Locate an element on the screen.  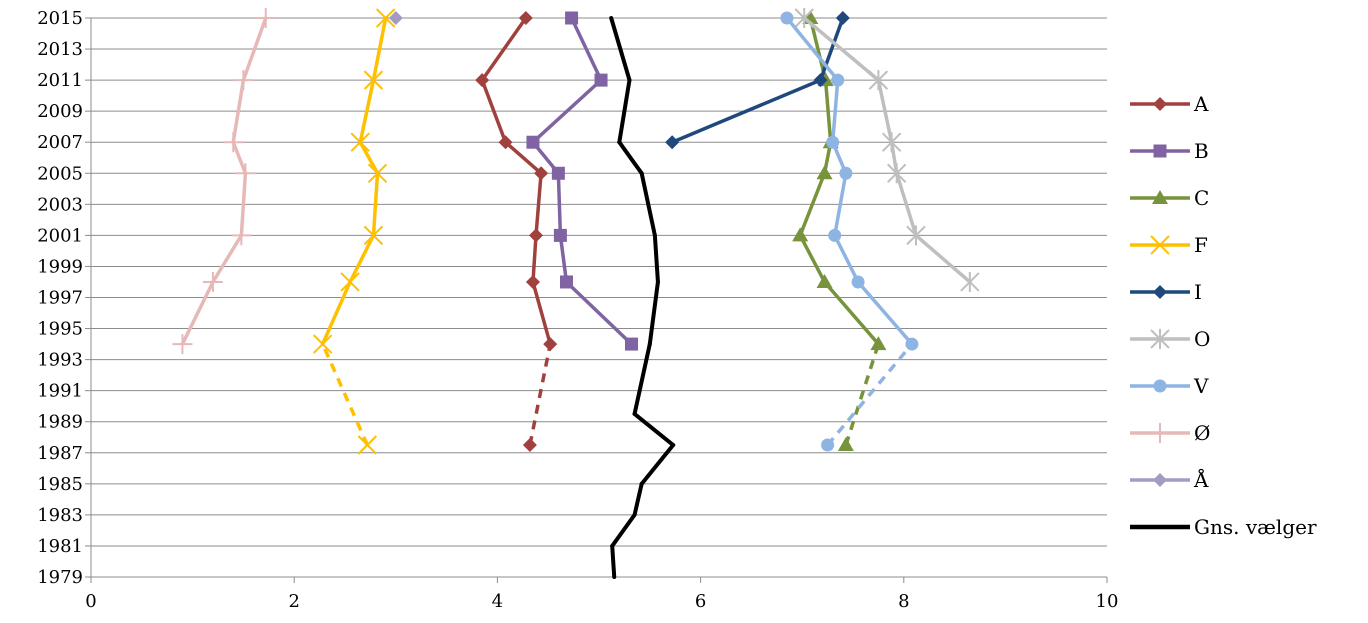
series-i is located at coordinates (757, 80).